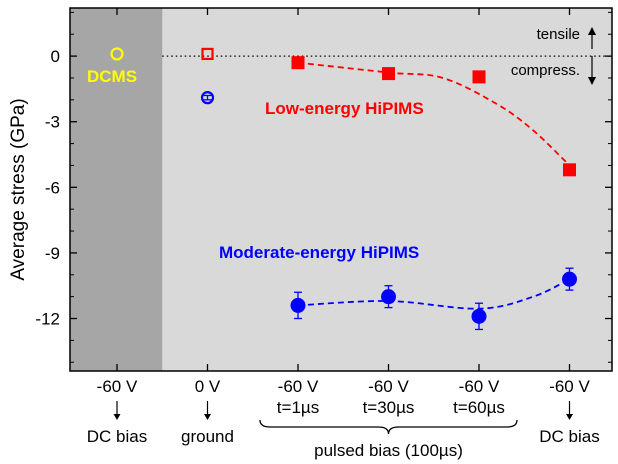  Describe the element at coordinates (55, 56) in the screenshot. I see `y-tick-label: 0` at that location.